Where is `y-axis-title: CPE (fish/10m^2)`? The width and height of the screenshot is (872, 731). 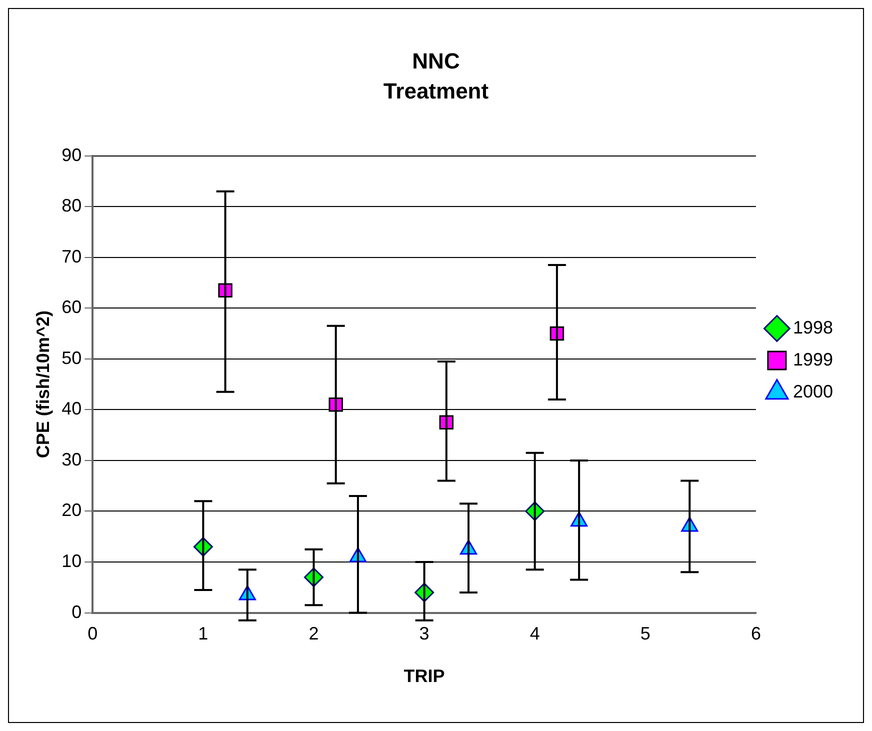 y-axis-title: CPE (fish/10m^2) is located at coordinates (42, 384).